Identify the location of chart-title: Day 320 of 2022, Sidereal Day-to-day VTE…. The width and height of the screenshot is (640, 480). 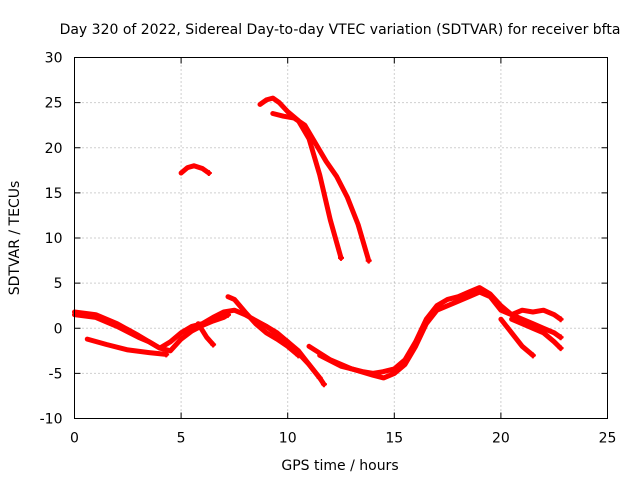
(340, 30).